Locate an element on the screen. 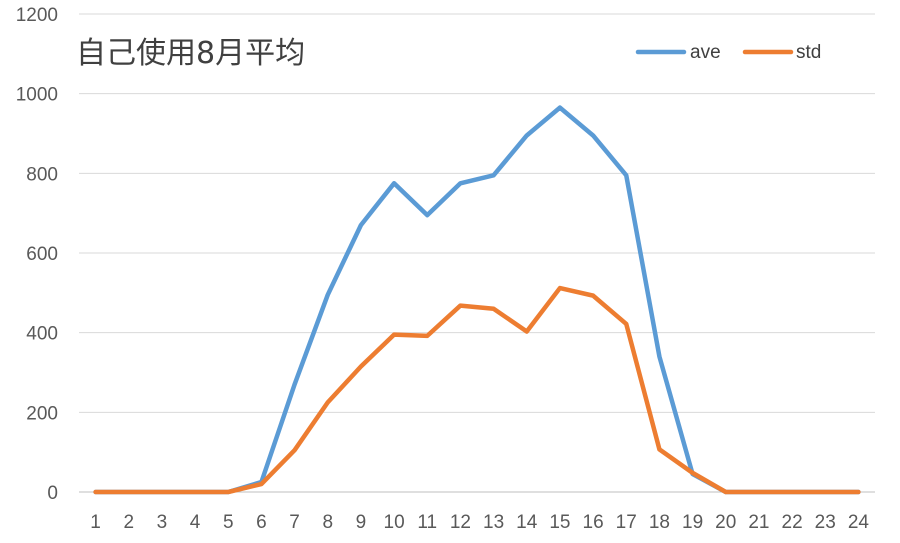 Image resolution: width=900 pixels, height=543 pixels. x-tick-label: 21 is located at coordinates (758, 522).